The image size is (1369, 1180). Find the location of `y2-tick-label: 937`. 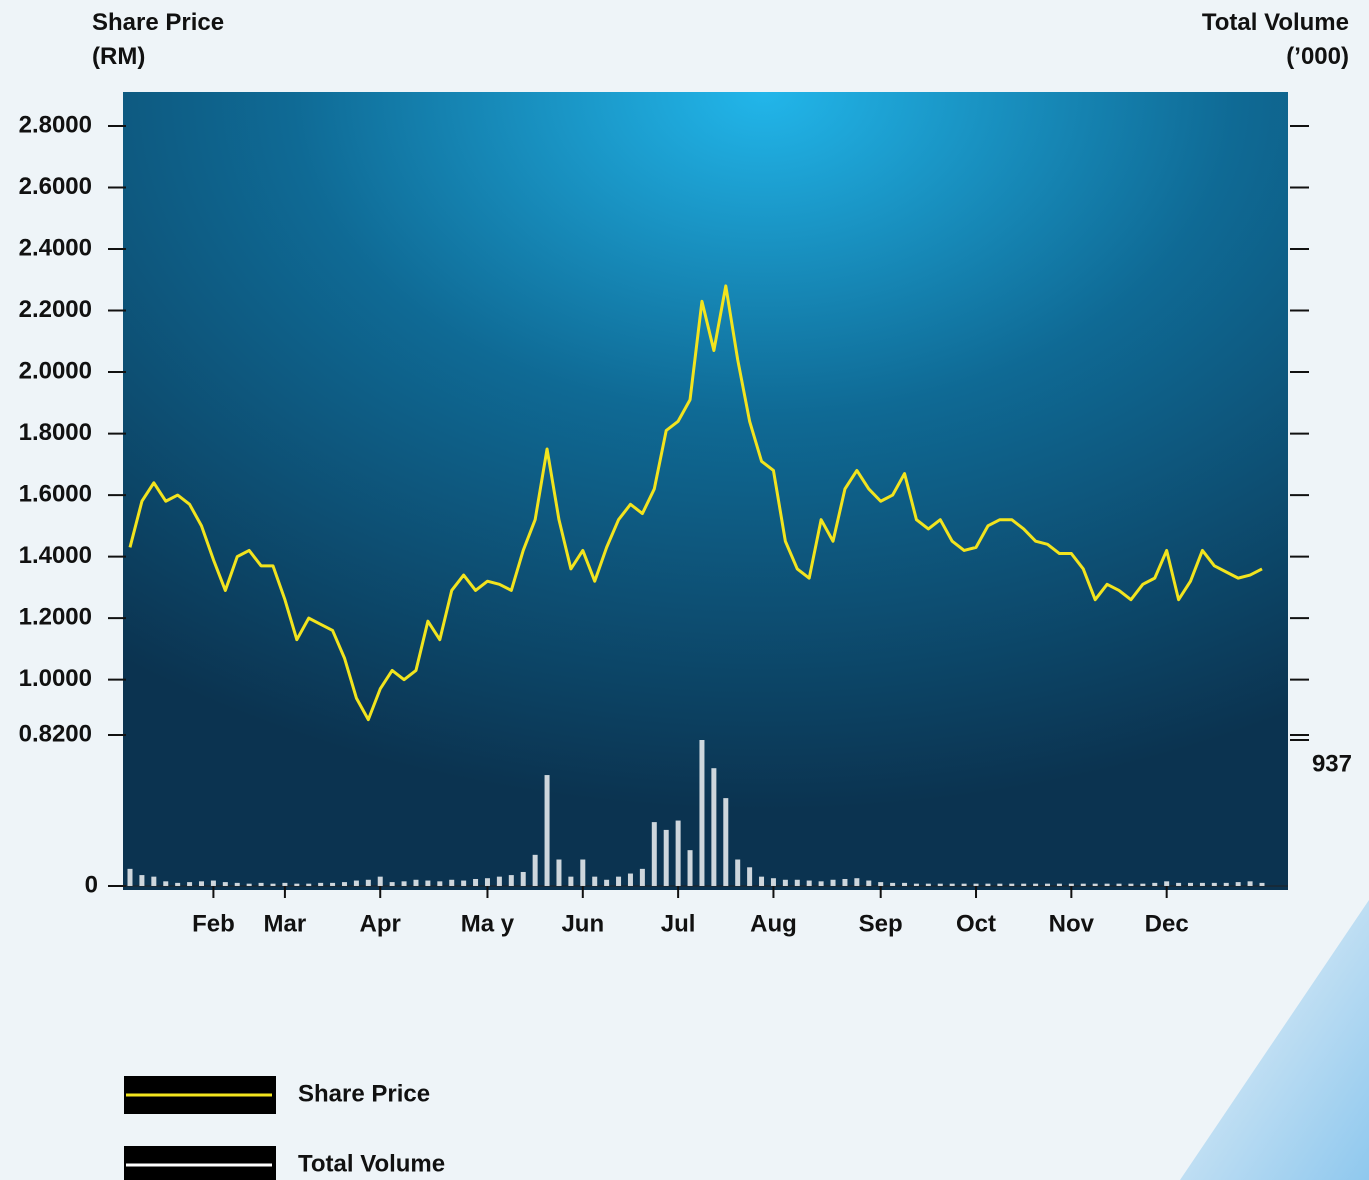

y2-tick-label: 937 is located at coordinates (1332, 763).